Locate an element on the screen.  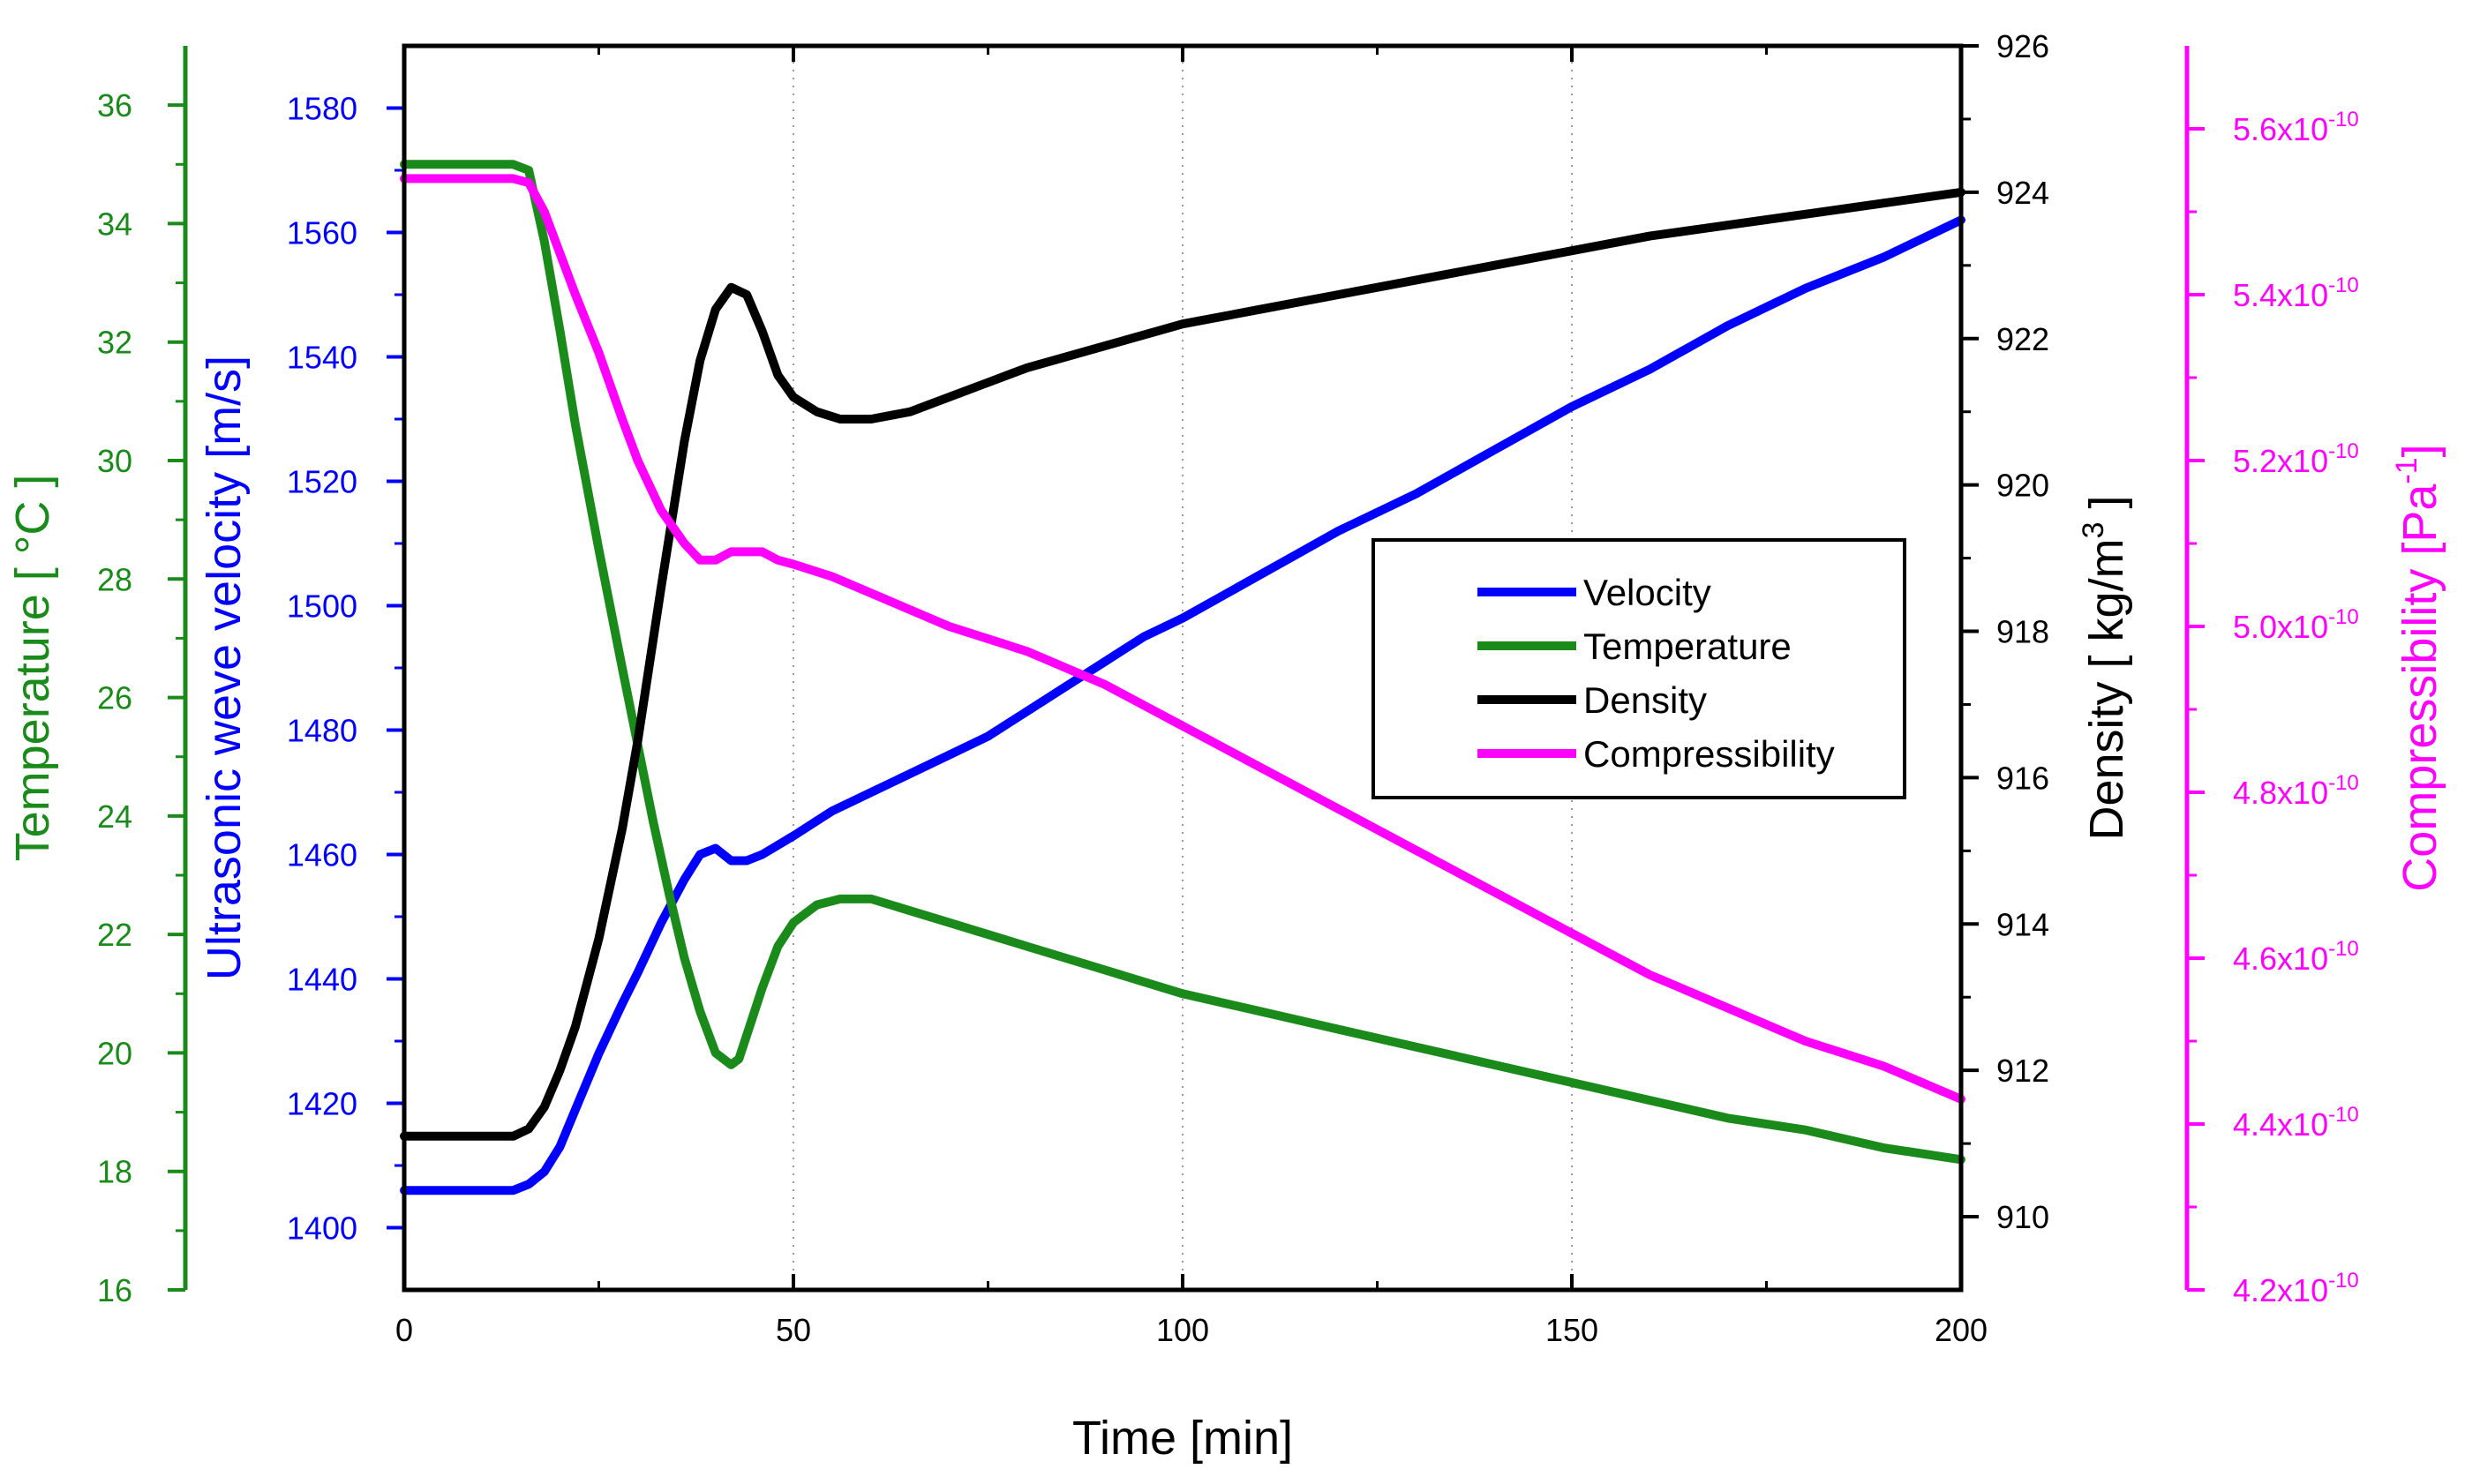
density-tick-label: 922 is located at coordinates (2023, 339).